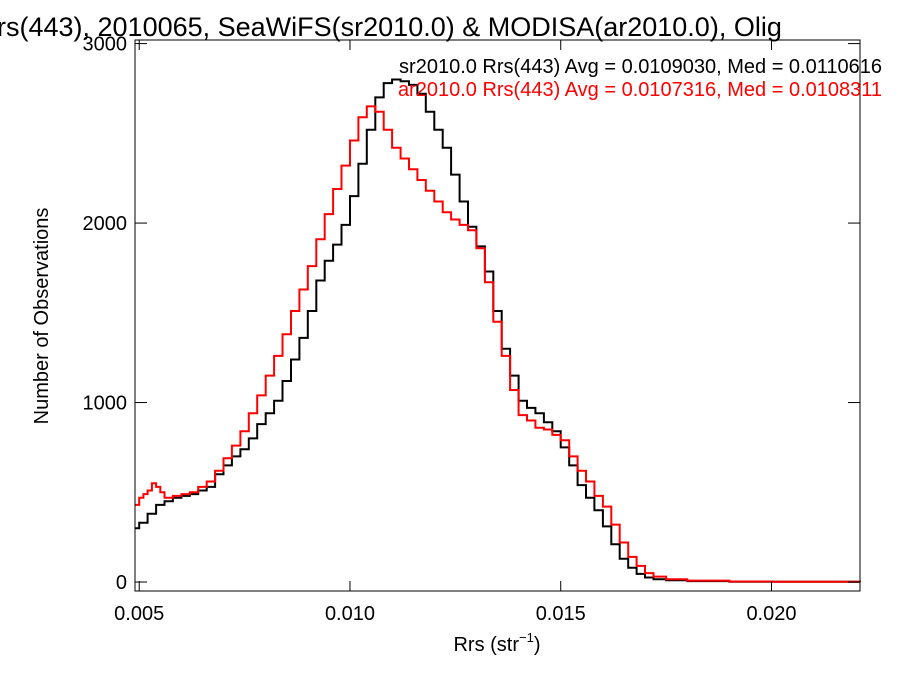  I want to click on y-tick-label: 0, so click(121, 583).